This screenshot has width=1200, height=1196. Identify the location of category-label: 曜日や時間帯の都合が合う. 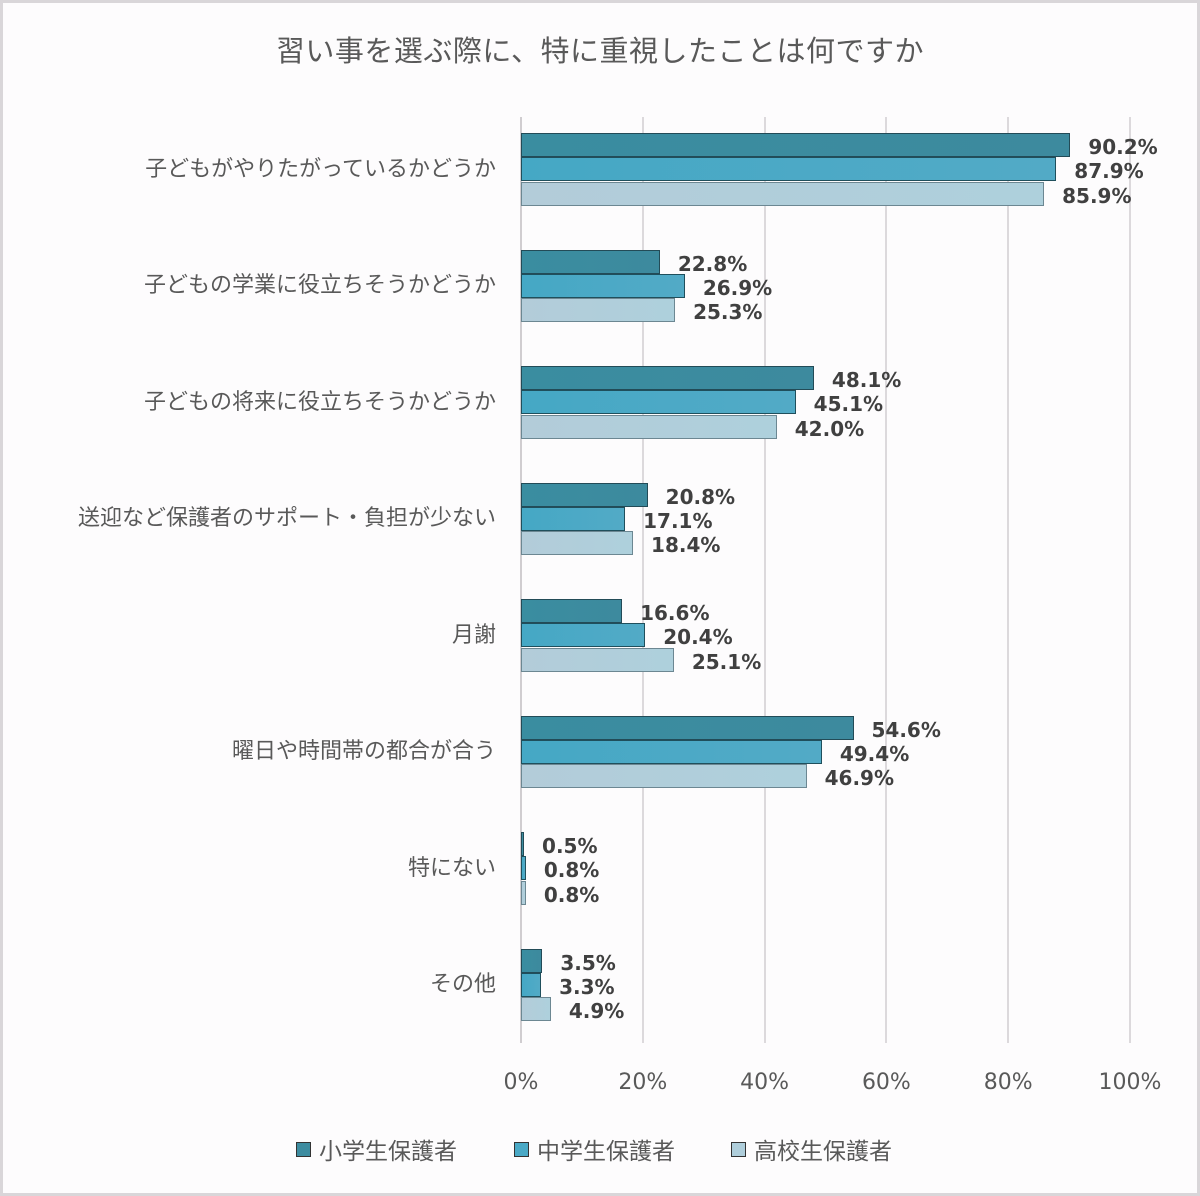
(363, 752).